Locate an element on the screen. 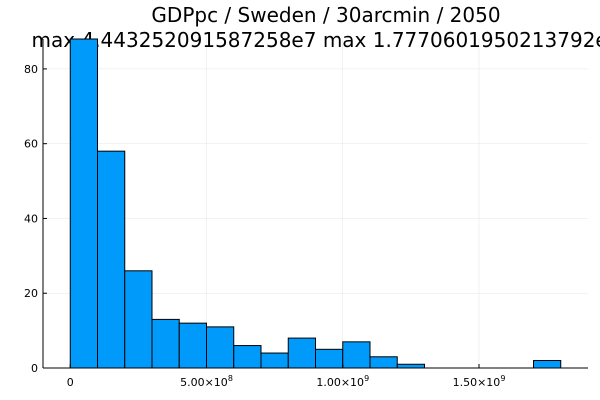  x-tick-label: 1.00×10⁹ is located at coordinates (342, 381).